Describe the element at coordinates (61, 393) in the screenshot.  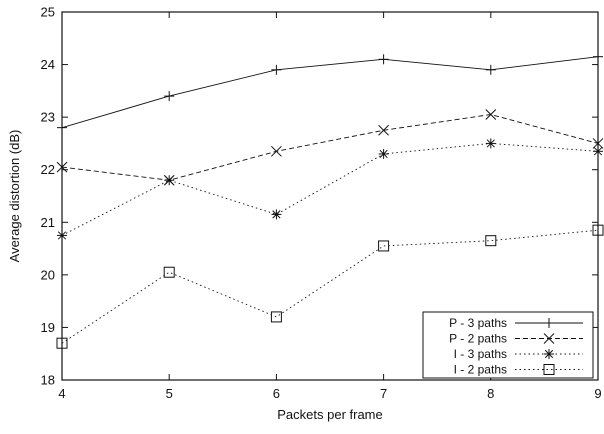
I see `x-tick-label: 4` at that location.